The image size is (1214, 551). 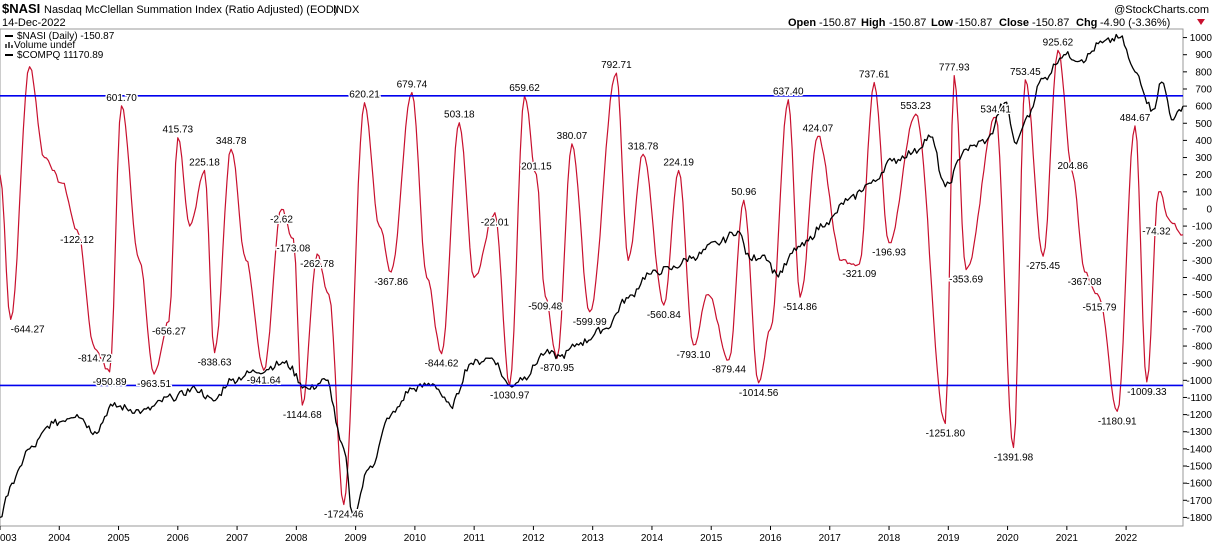 I want to click on high-value: -150.87, so click(x=907, y=23).